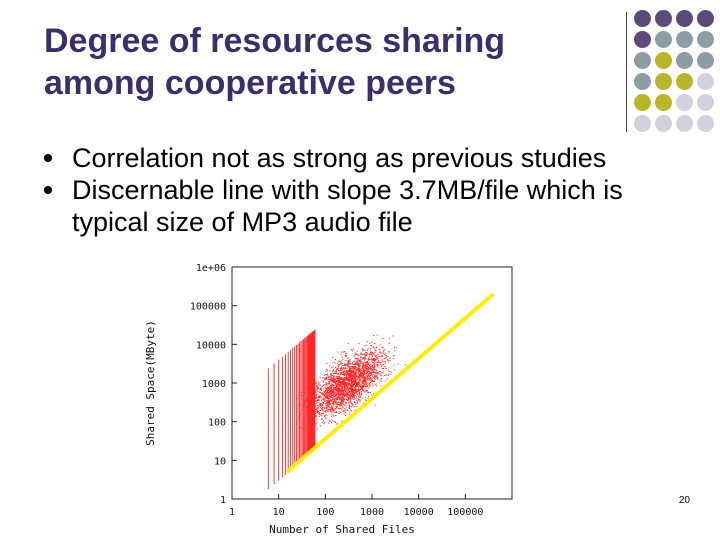  I want to click on y-axis-ticks: 1 10 100 1000 10000 100000 1e+06, so click(213, 384).